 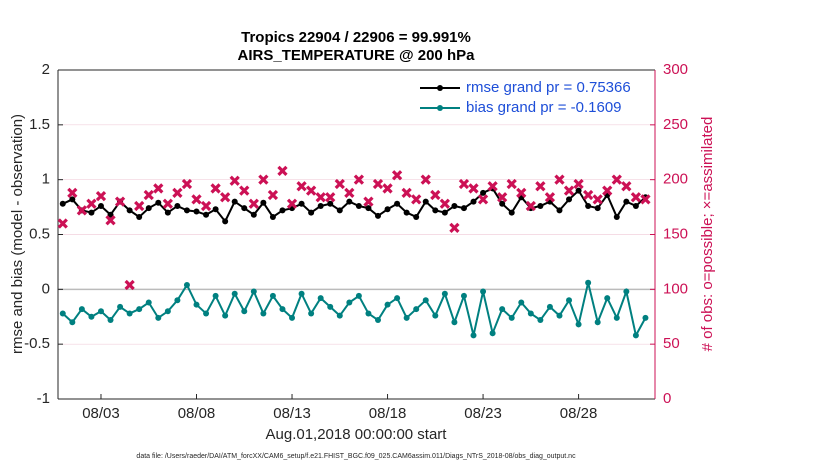 What do you see at coordinates (46, 69) in the screenshot?
I see `y-tick-label: 2` at bounding box center [46, 69].